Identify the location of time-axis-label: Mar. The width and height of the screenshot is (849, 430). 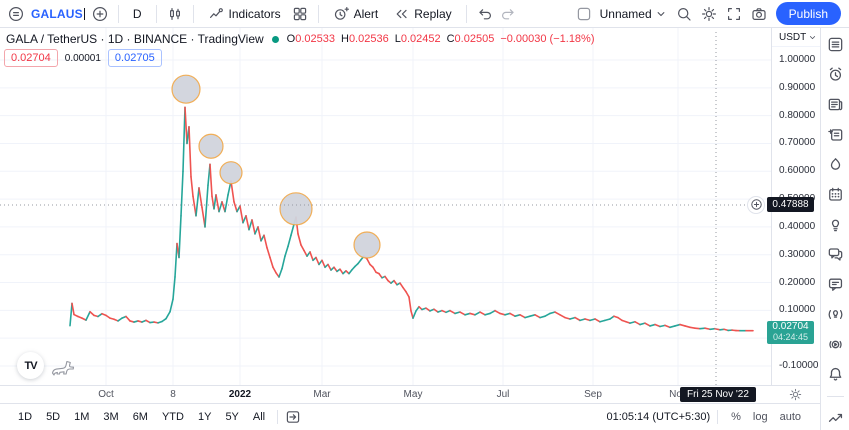
(322, 394).